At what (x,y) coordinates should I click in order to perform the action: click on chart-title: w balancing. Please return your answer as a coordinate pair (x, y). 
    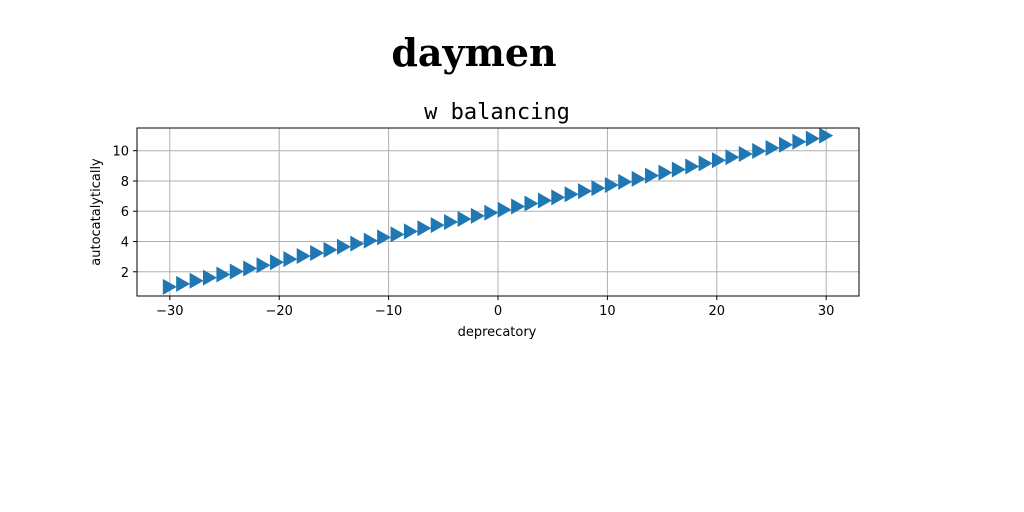
    Looking at the image, I should click on (497, 112).